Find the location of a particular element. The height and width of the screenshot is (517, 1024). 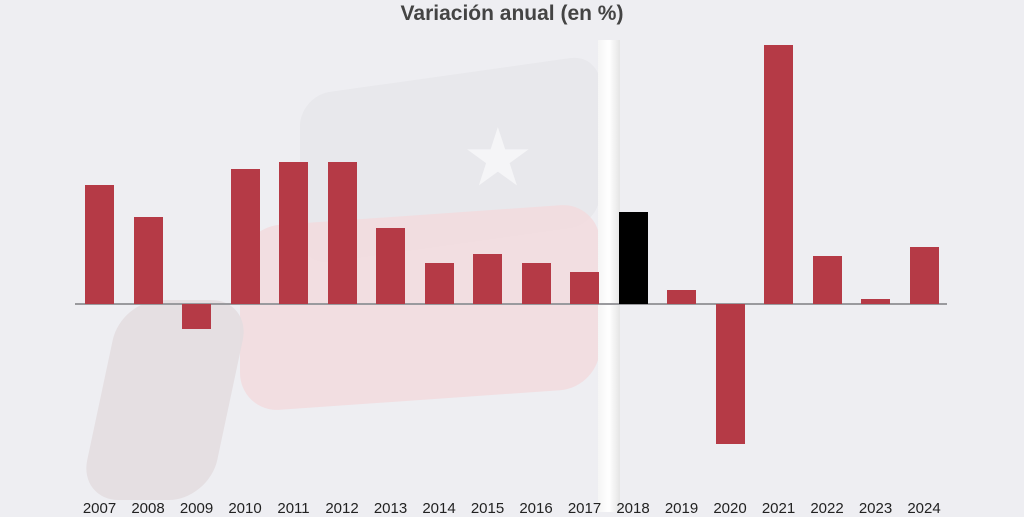

bar-2016 is located at coordinates (536, 283).